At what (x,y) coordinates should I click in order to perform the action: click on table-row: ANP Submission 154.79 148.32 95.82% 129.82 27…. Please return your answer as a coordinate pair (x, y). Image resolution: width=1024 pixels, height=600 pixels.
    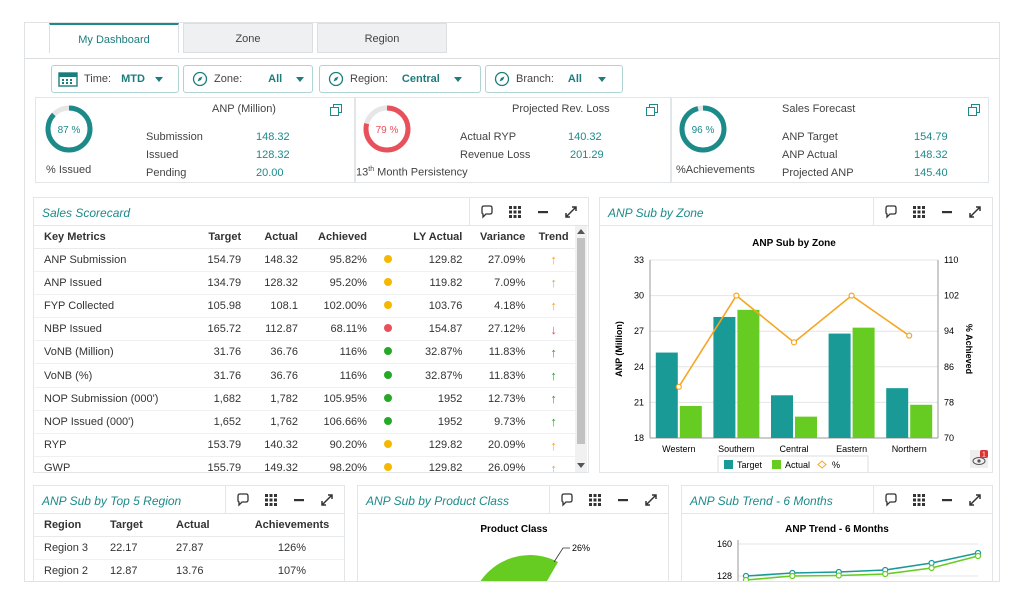
    Looking at the image, I should click on (305, 260).